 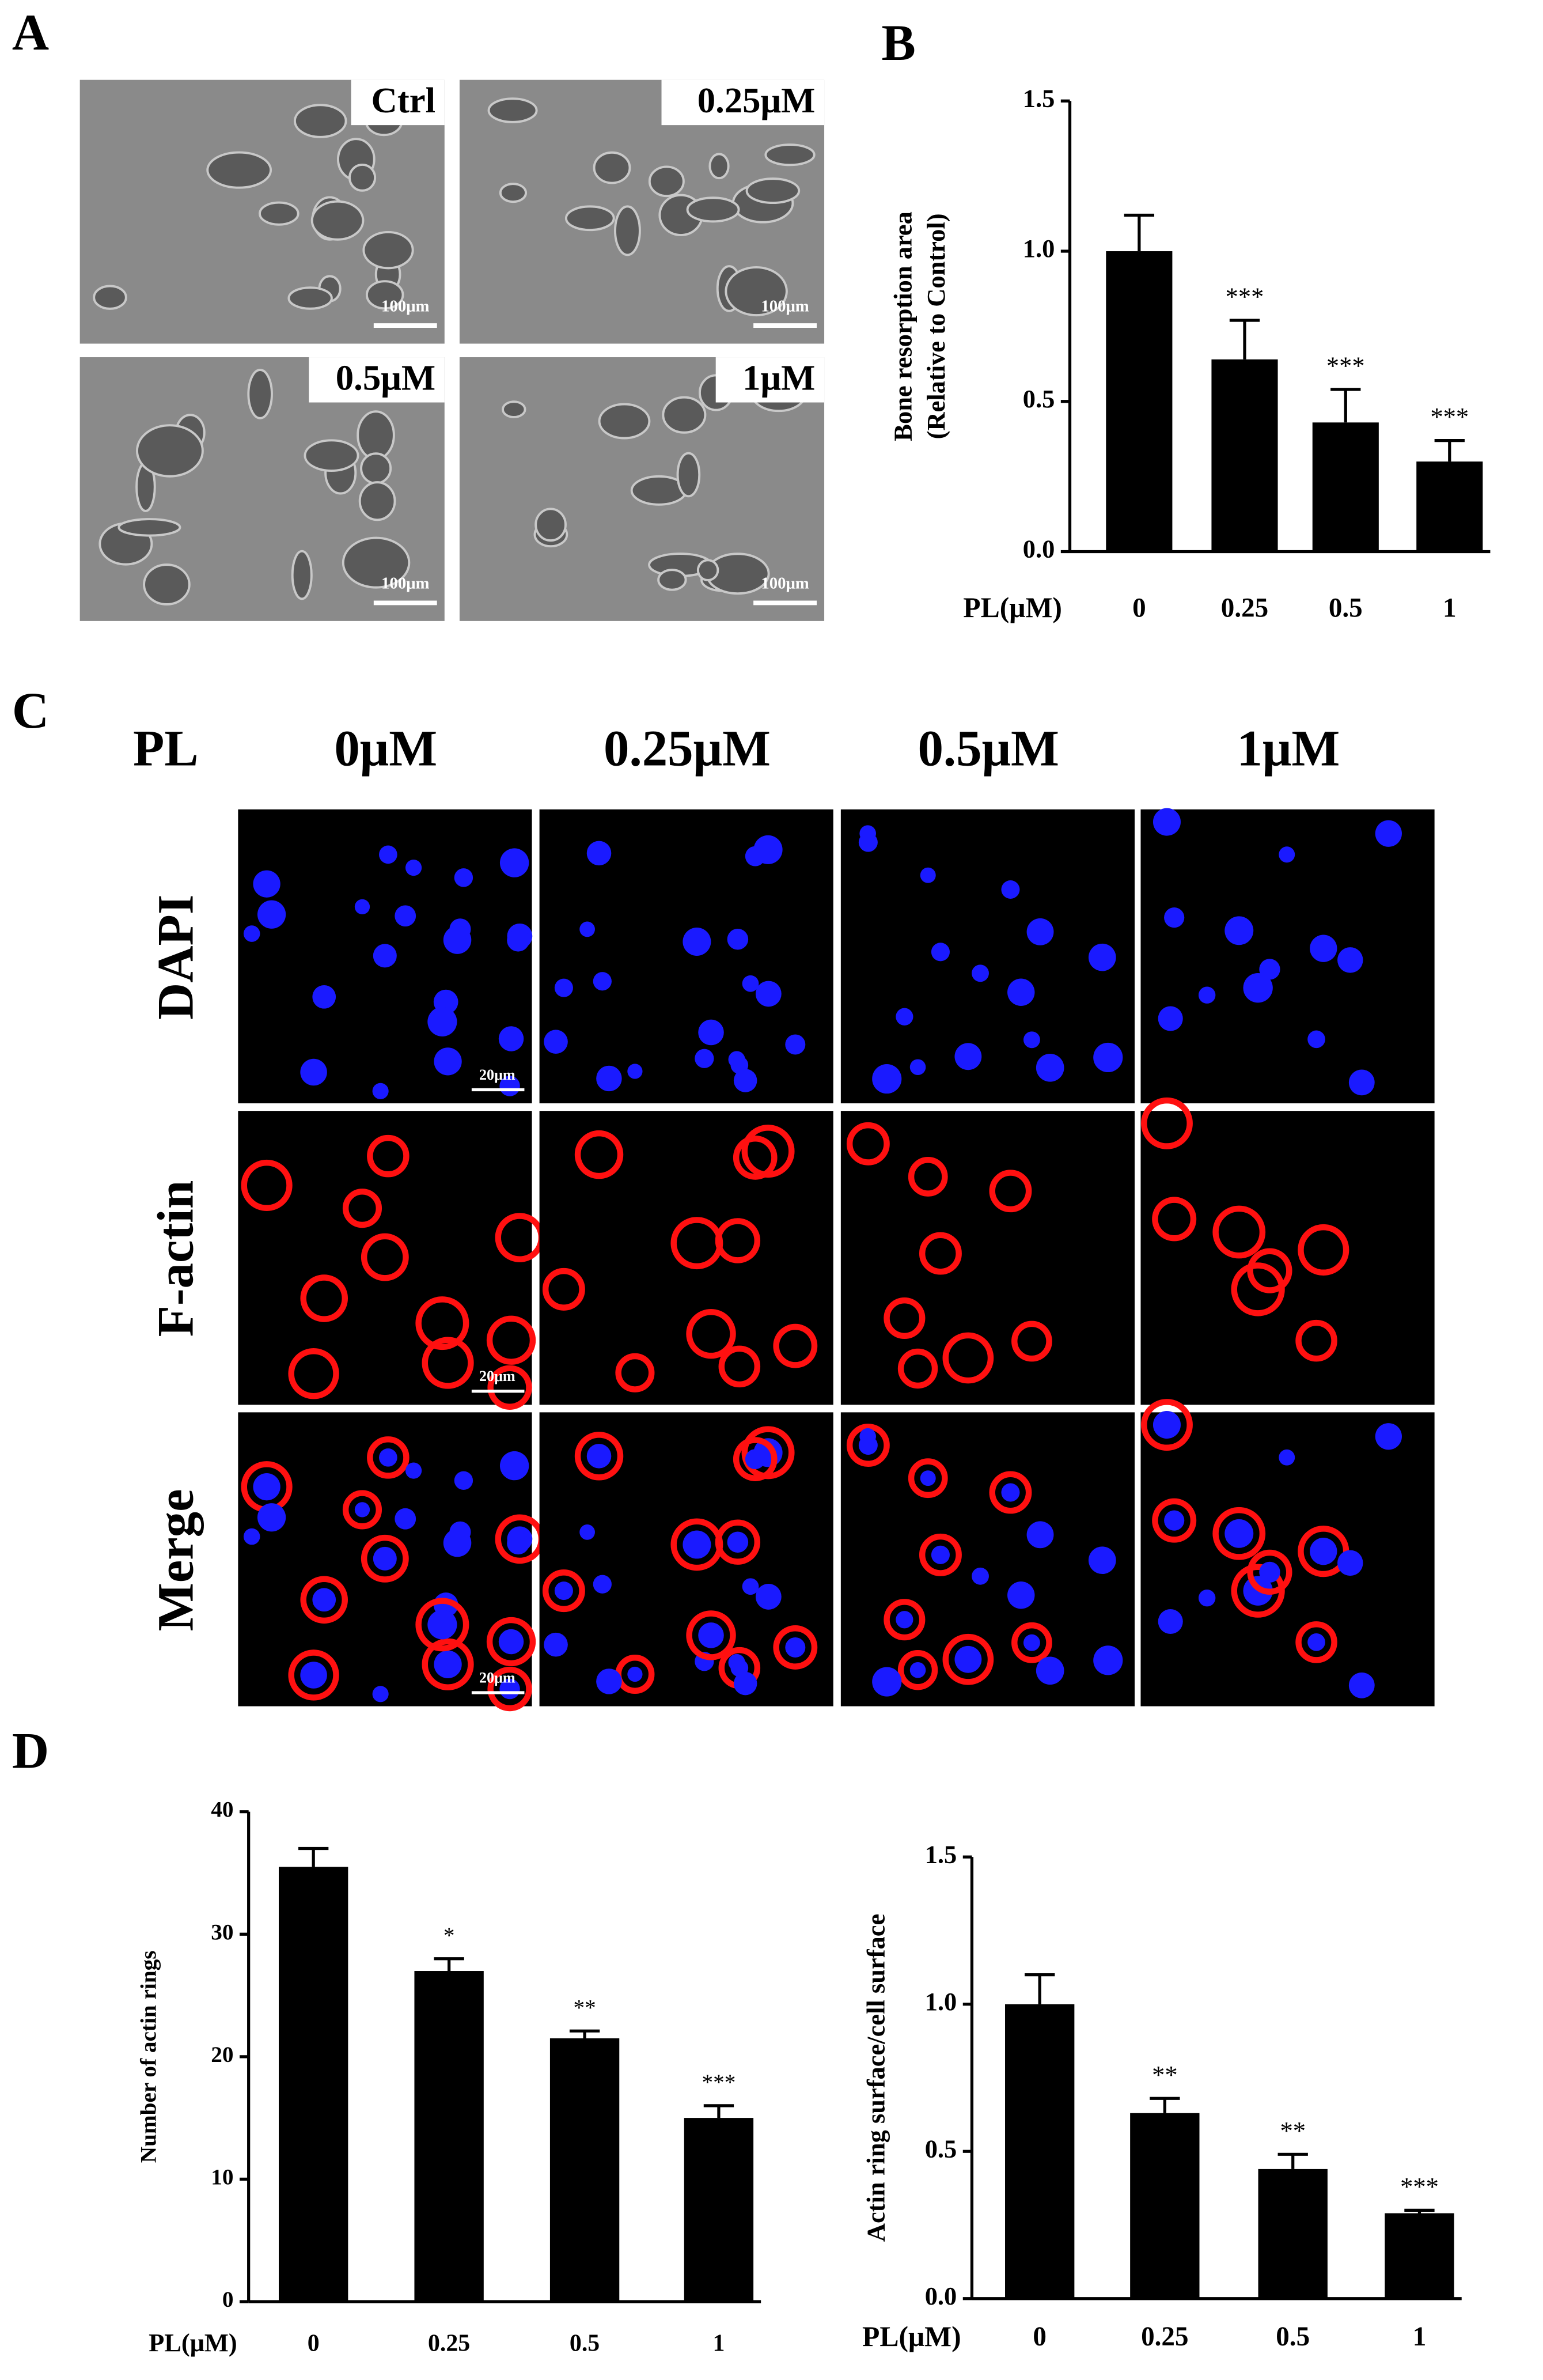 What do you see at coordinates (403, 100) in the screenshot?
I see `image-label: Ctrl` at bounding box center [403, 100].